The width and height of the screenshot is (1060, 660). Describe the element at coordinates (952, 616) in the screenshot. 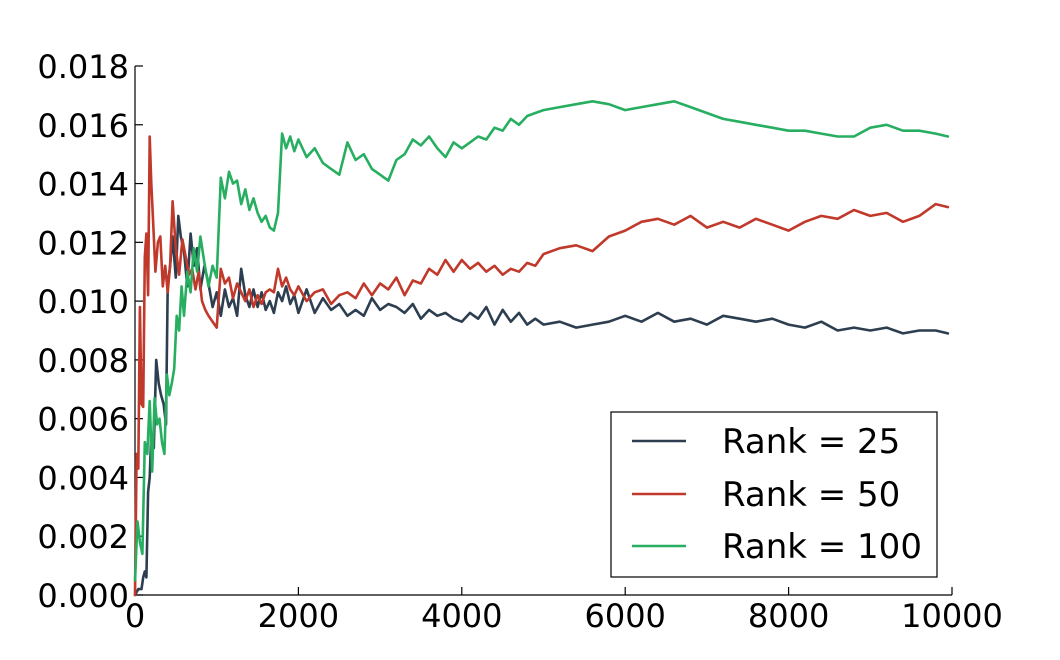

I see `x-tick-label: 10000` at that location.